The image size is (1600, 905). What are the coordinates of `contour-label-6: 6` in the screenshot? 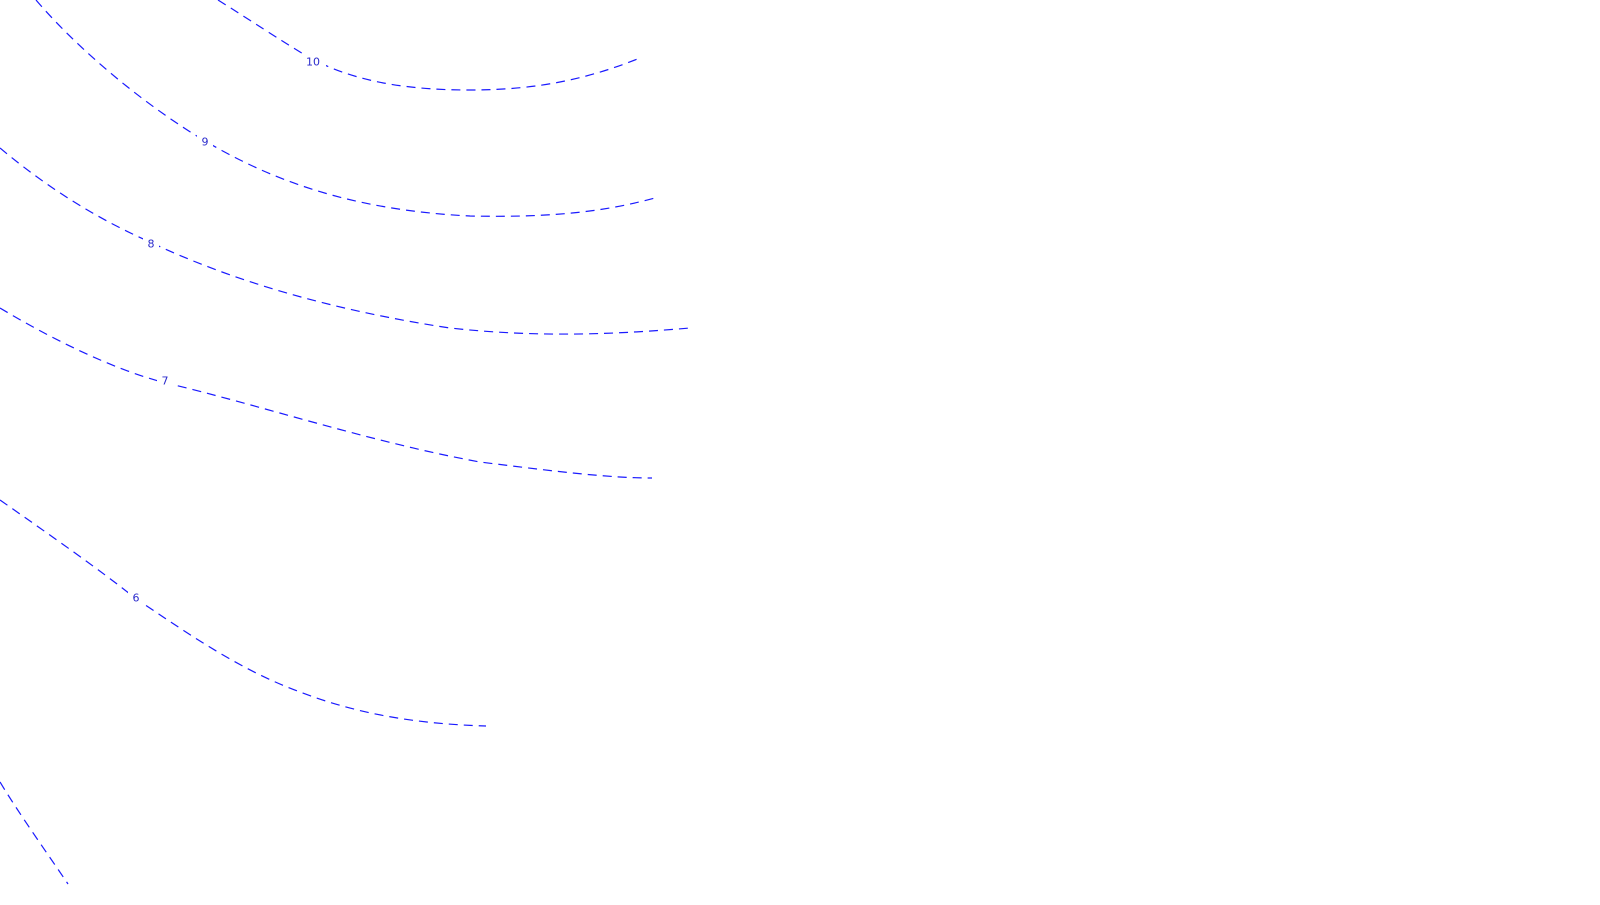 It's located at (136, 598).